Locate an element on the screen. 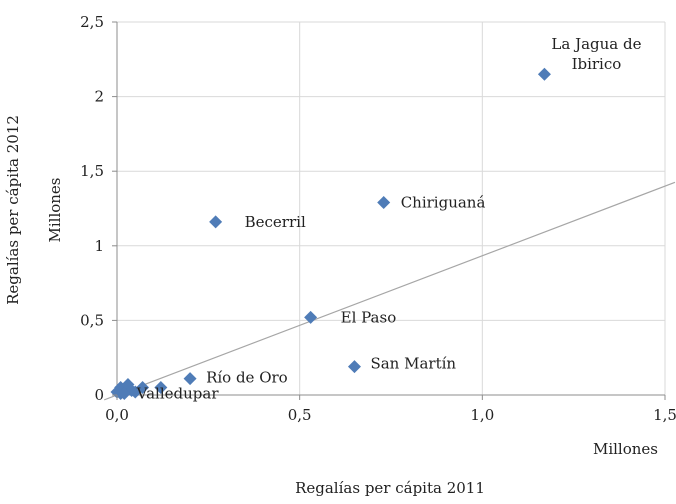 This screenshot has height=504, width=676. data-point-label-line: San Martín is located at coordinates (413, 364).